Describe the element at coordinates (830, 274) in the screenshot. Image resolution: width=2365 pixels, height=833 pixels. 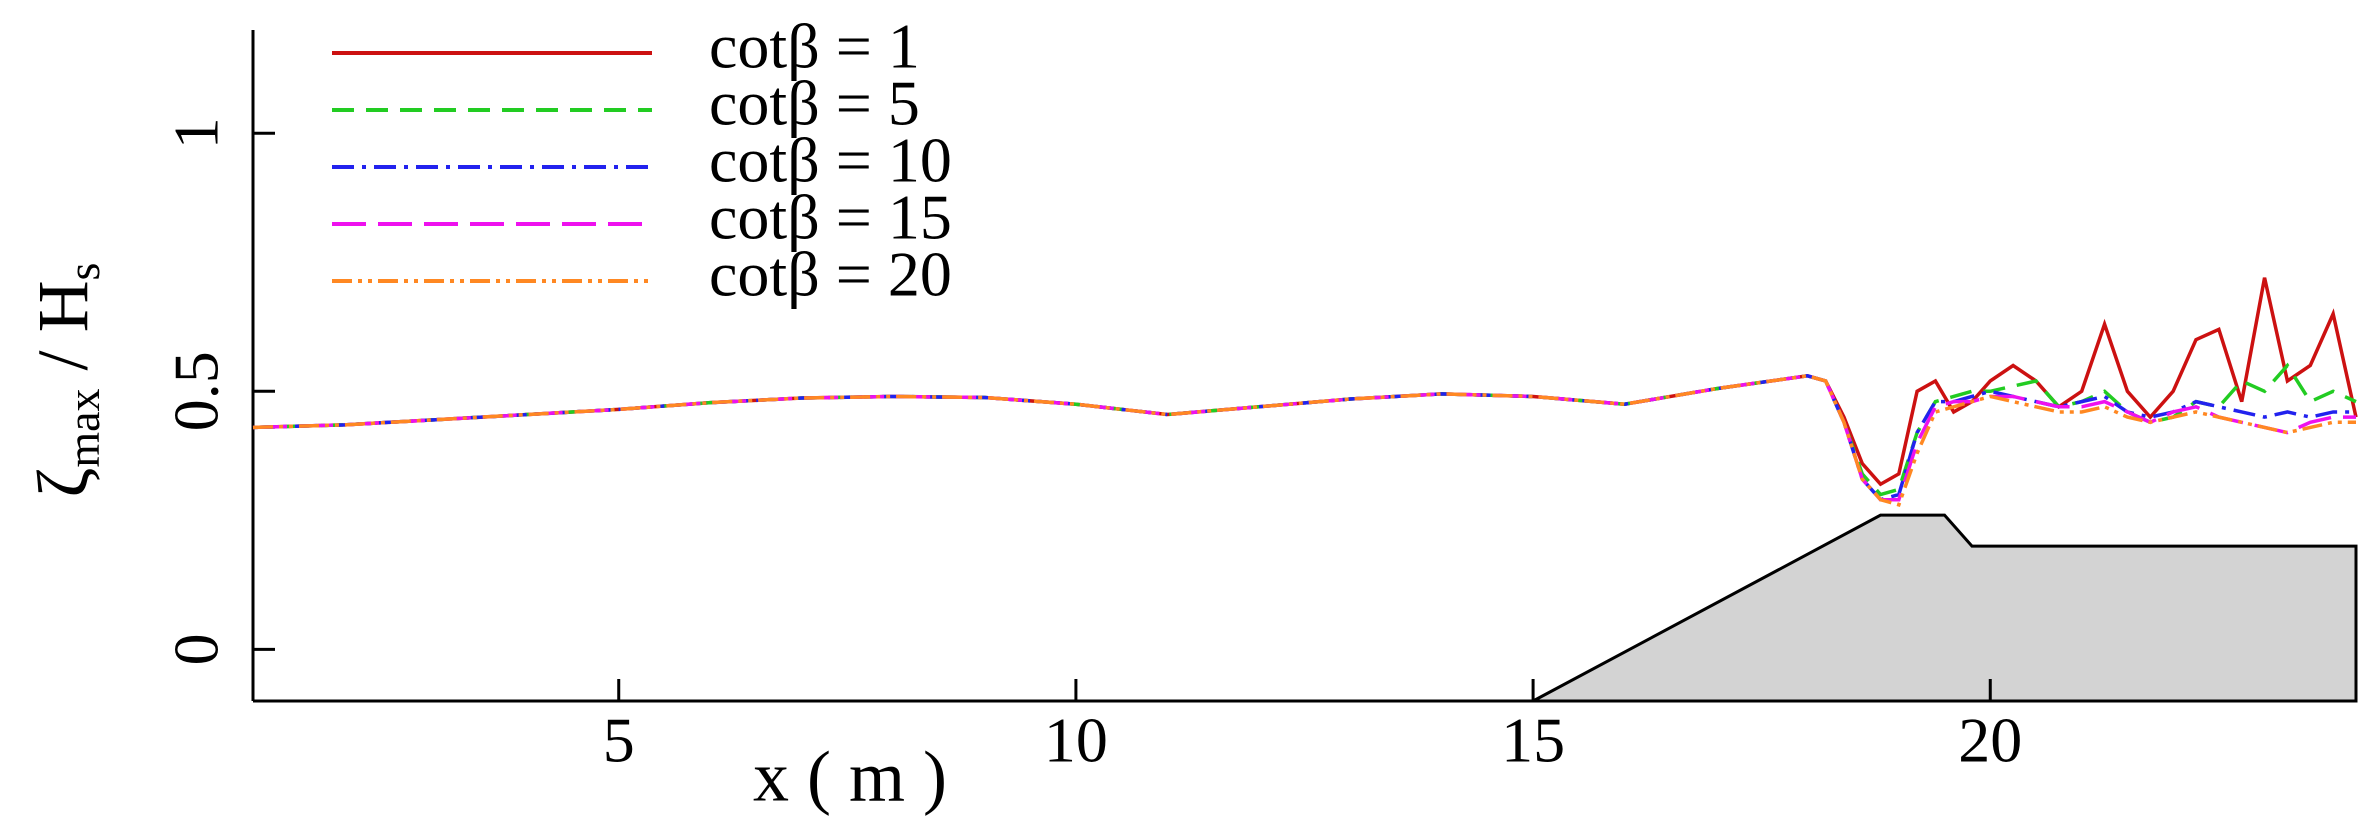
I see `legend-label: cotβ = 20` at that location.